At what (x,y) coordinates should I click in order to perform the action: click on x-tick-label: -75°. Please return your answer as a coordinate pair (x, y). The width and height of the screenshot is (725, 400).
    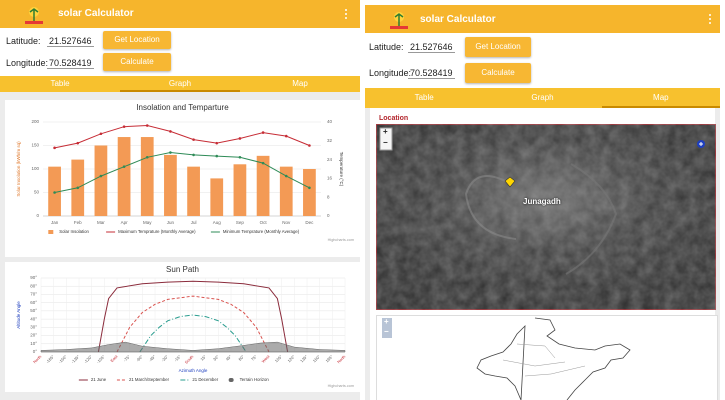
    Looking at the image, I should click on (126, 358).